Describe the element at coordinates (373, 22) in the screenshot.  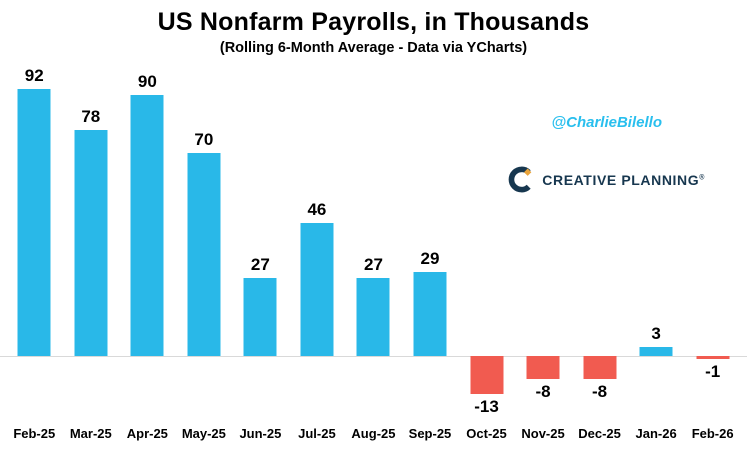
I see `chart-title: US Nonfarm Payrolls, in Thousands` at that location.